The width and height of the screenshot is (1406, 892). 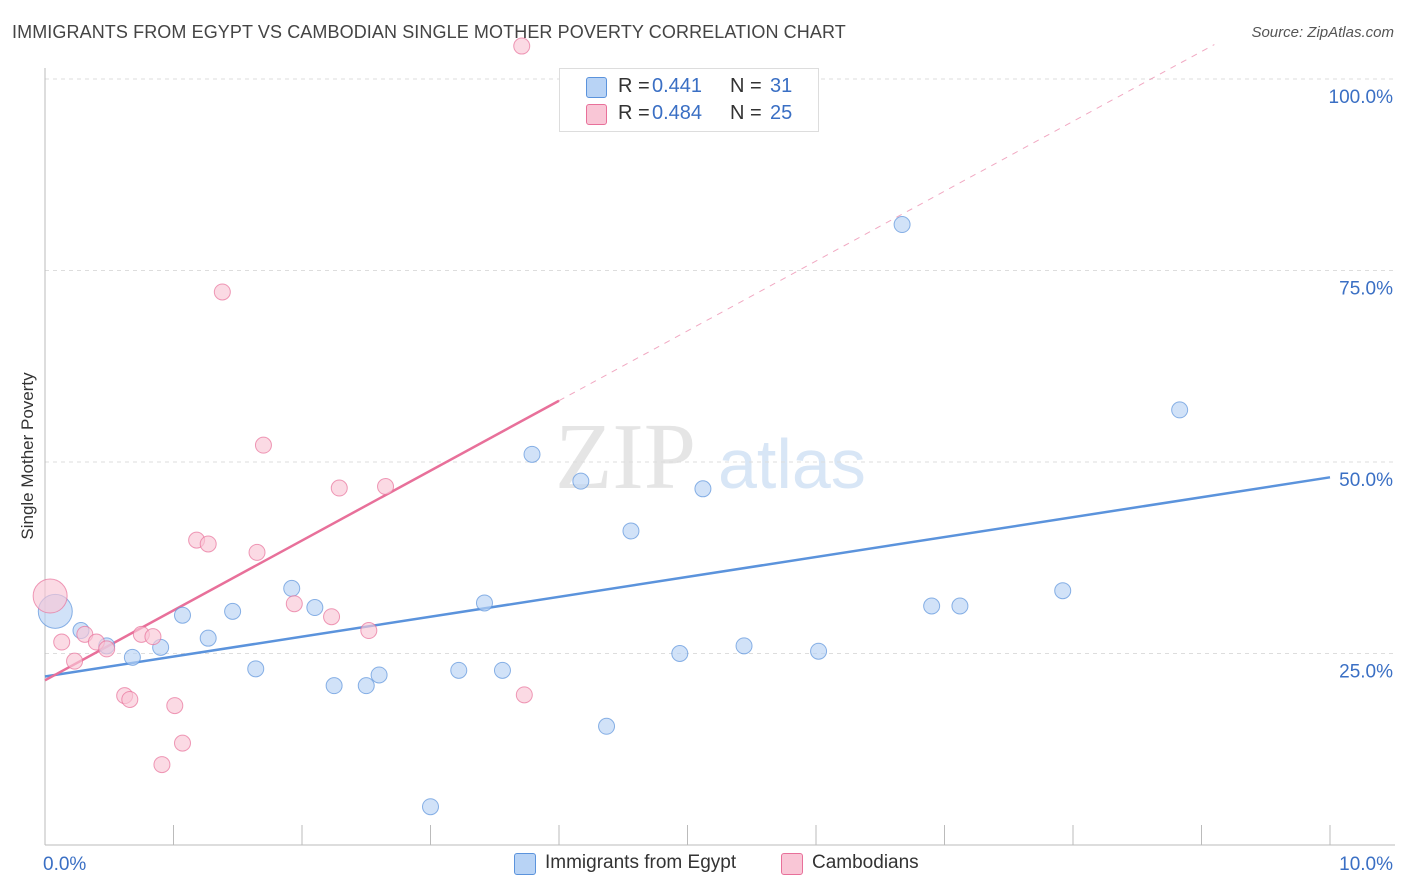 What do you see at coordinates (781, 86) in the screenshot?
I see `legend-n-value: 31` at bounding box center [781, 86].